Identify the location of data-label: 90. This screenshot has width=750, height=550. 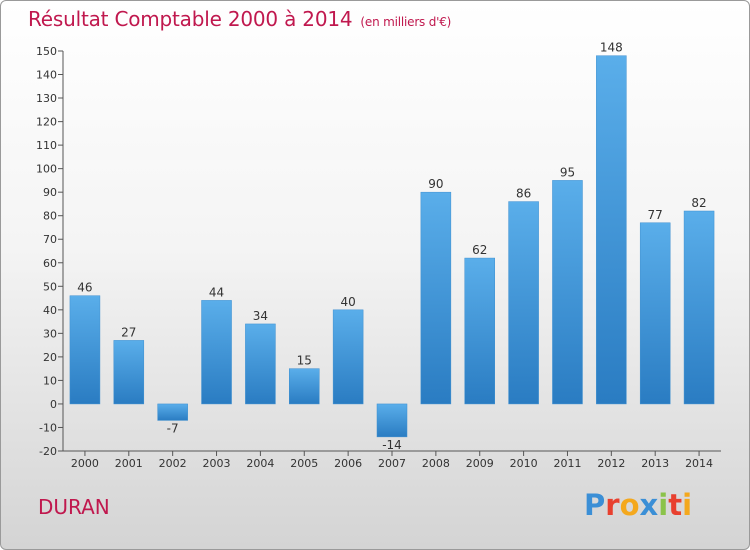
(435, 184).